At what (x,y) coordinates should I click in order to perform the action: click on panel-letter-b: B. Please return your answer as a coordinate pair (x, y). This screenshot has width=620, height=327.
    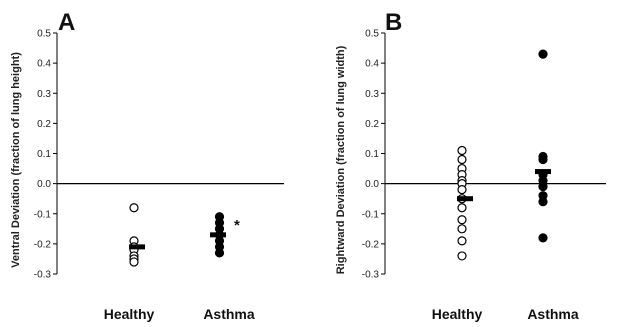
    Looking at the image, I should click on (393, 22).